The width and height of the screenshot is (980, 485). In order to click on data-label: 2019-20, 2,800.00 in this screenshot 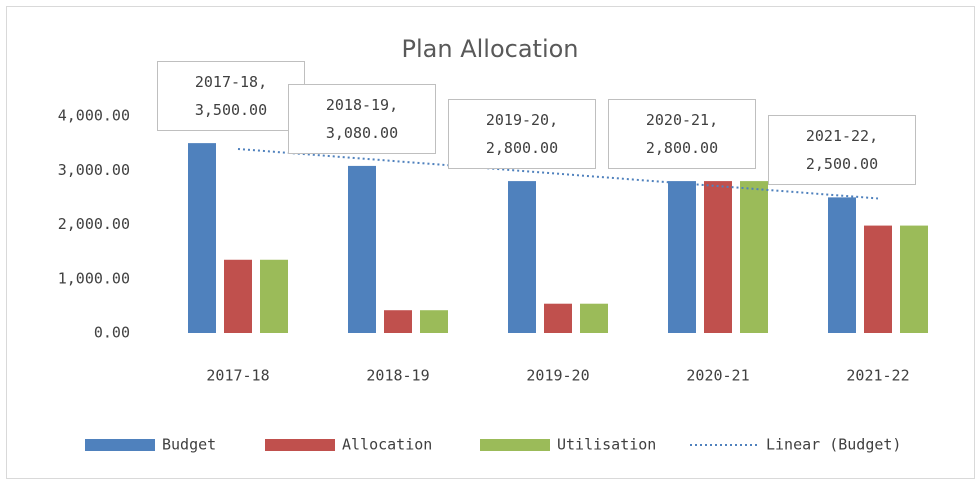, I will do `click(522, 134)`.